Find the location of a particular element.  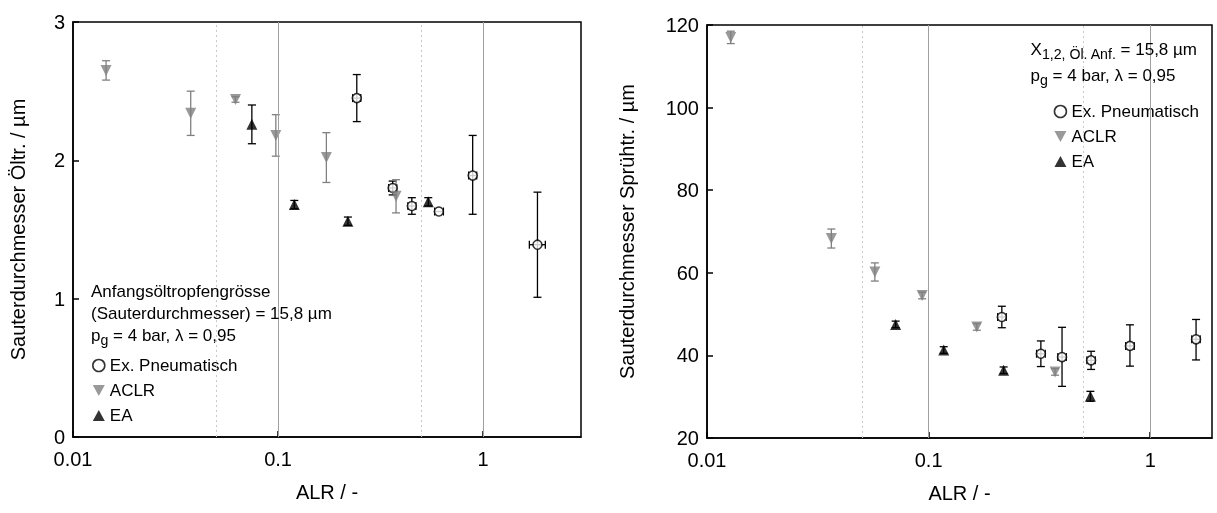

y-tick-label: 120 is located at coordinates (682, 25).